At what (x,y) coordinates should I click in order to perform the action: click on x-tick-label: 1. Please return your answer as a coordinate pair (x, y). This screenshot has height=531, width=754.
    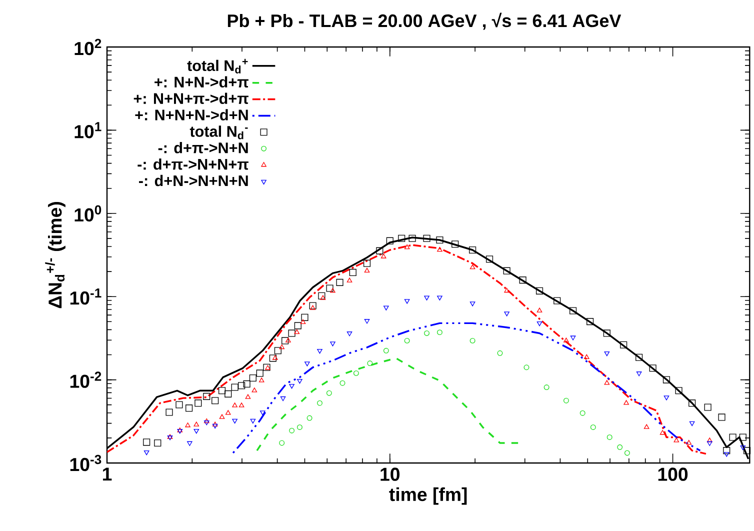
    Looking at the image, I should click on (107, 474).